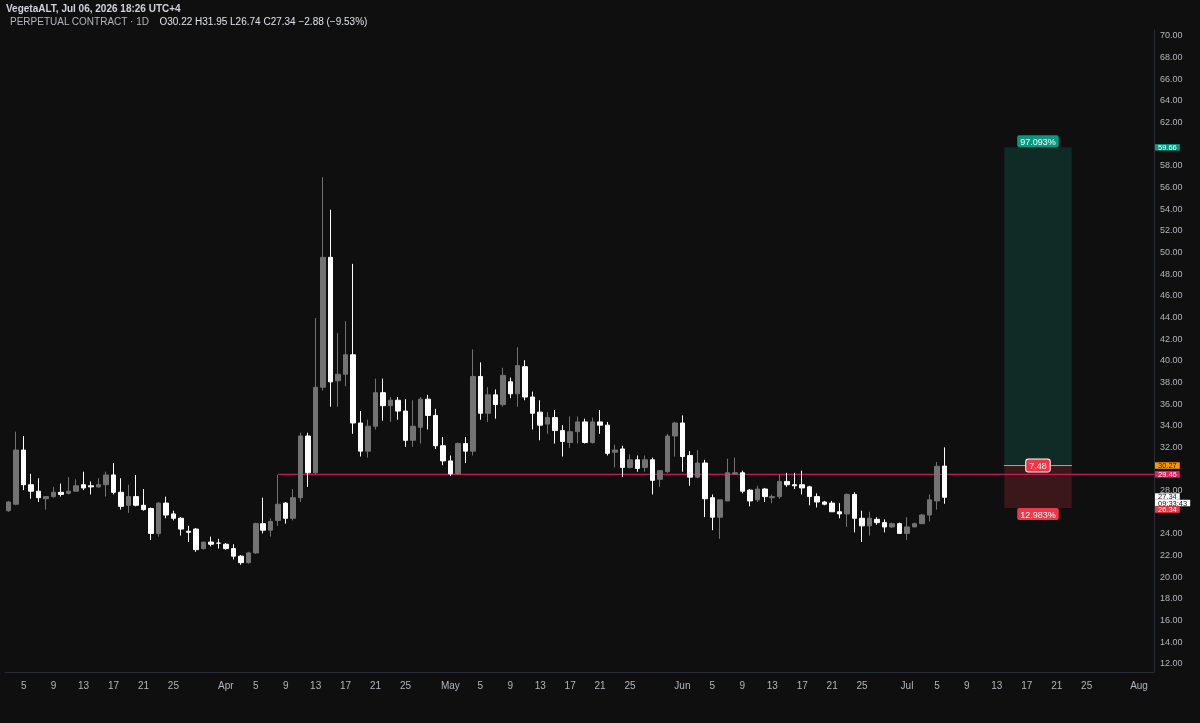  What do you see at coordinates (1171, 295) in the screenshot?
I see `y-tick-label: 46.00` at bounding box center [1171, 295].